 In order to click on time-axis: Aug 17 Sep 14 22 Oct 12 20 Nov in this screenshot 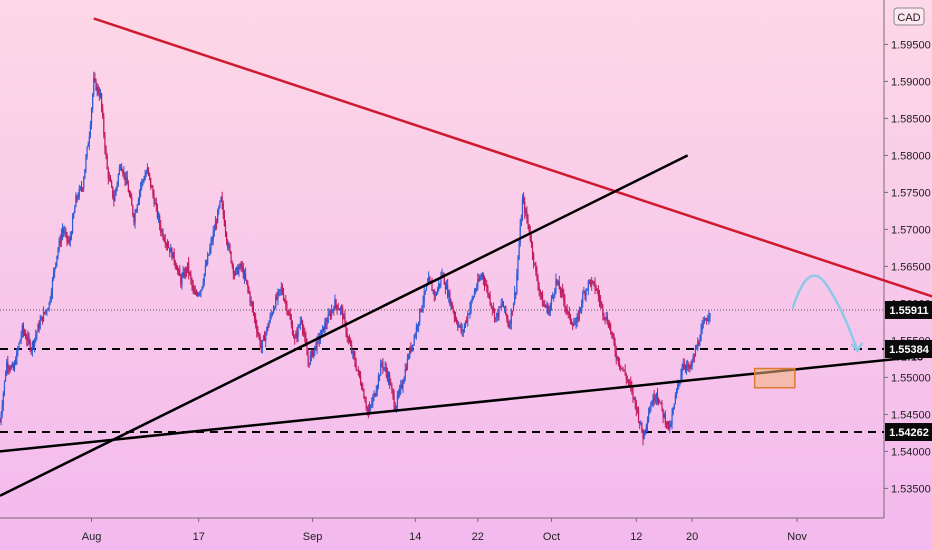, I will do `click(444, 530)`.